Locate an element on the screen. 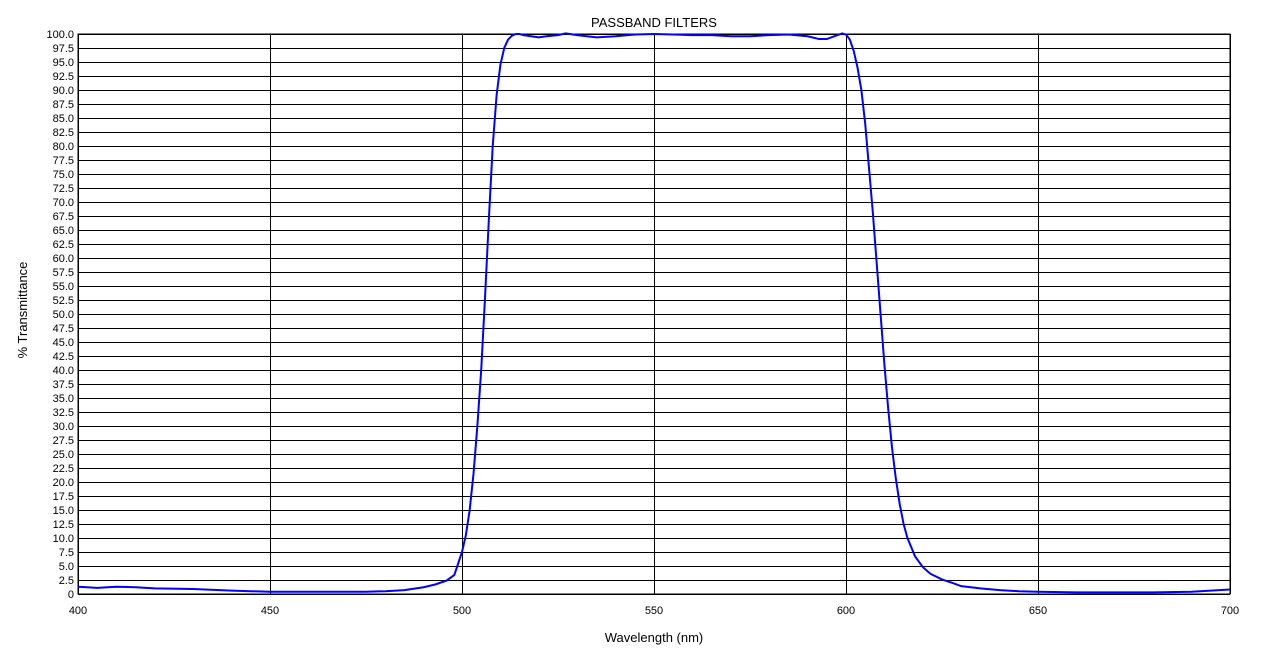 The height and width of the screenshot is (657, 1266). y-tick-label: 55.0 is located at coordinates (63, 287).